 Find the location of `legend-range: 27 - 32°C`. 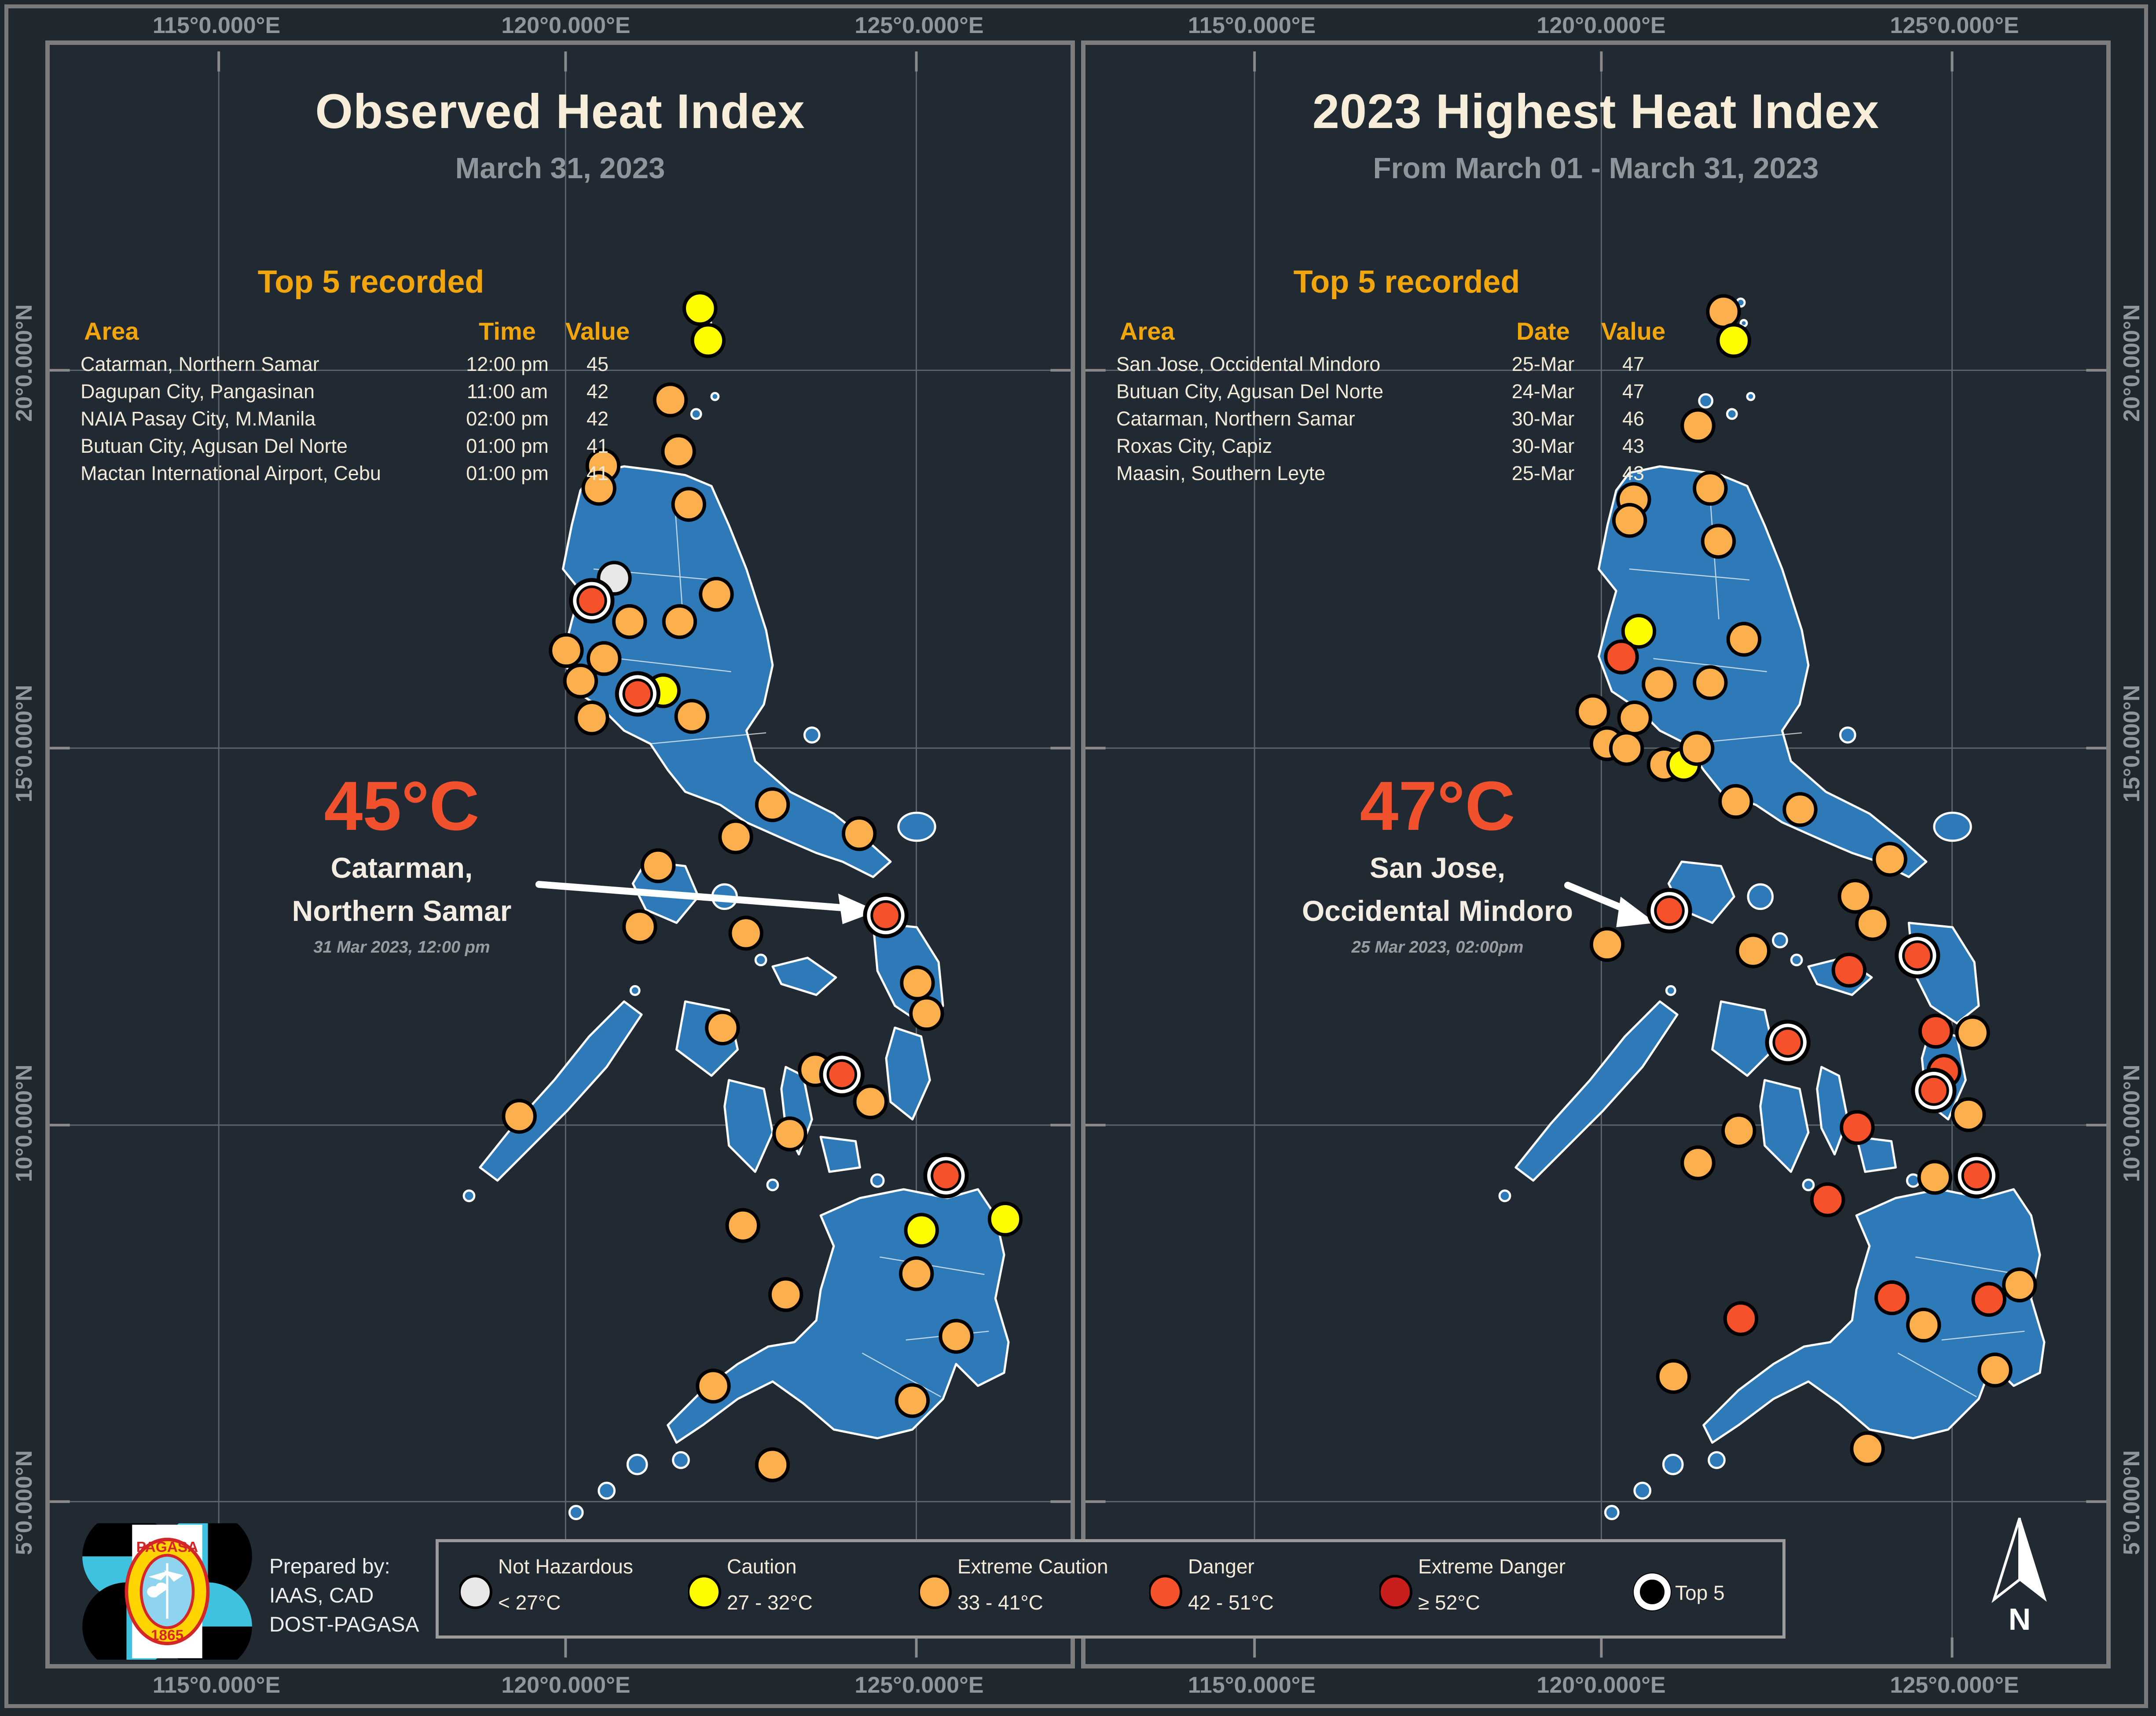

legend-range: 27 - 32°C is located at coordinates (770, 1603).